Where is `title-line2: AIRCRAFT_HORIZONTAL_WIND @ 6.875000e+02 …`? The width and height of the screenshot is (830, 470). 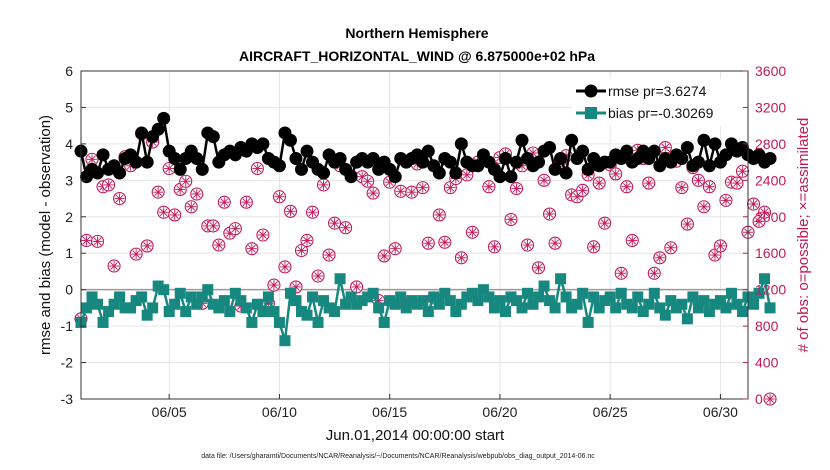
title-line2: AIRCRAFT_HORIZONTAL_WIND @ 6.875000e+02 … is located at coordinates (417, 56).